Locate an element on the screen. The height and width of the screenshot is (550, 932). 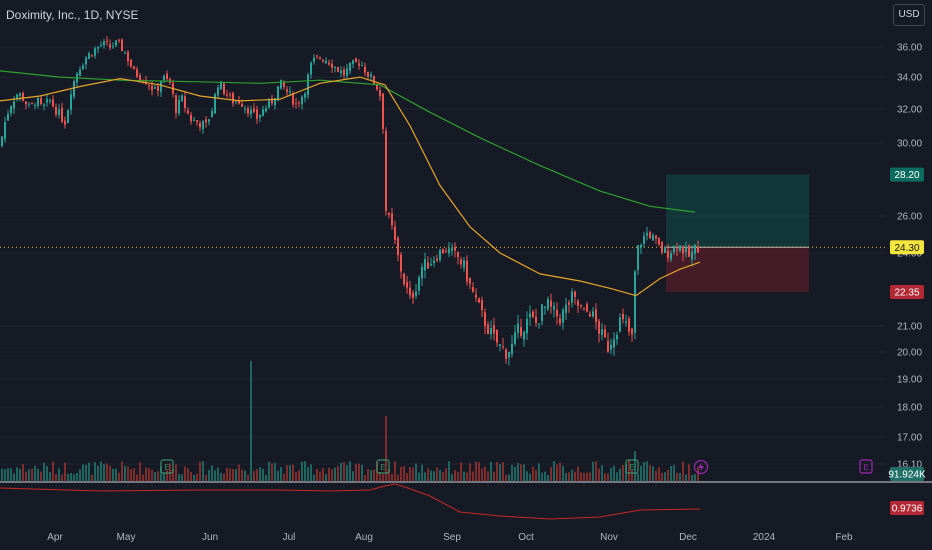
indicator-line is located at coordinates (350, 501).